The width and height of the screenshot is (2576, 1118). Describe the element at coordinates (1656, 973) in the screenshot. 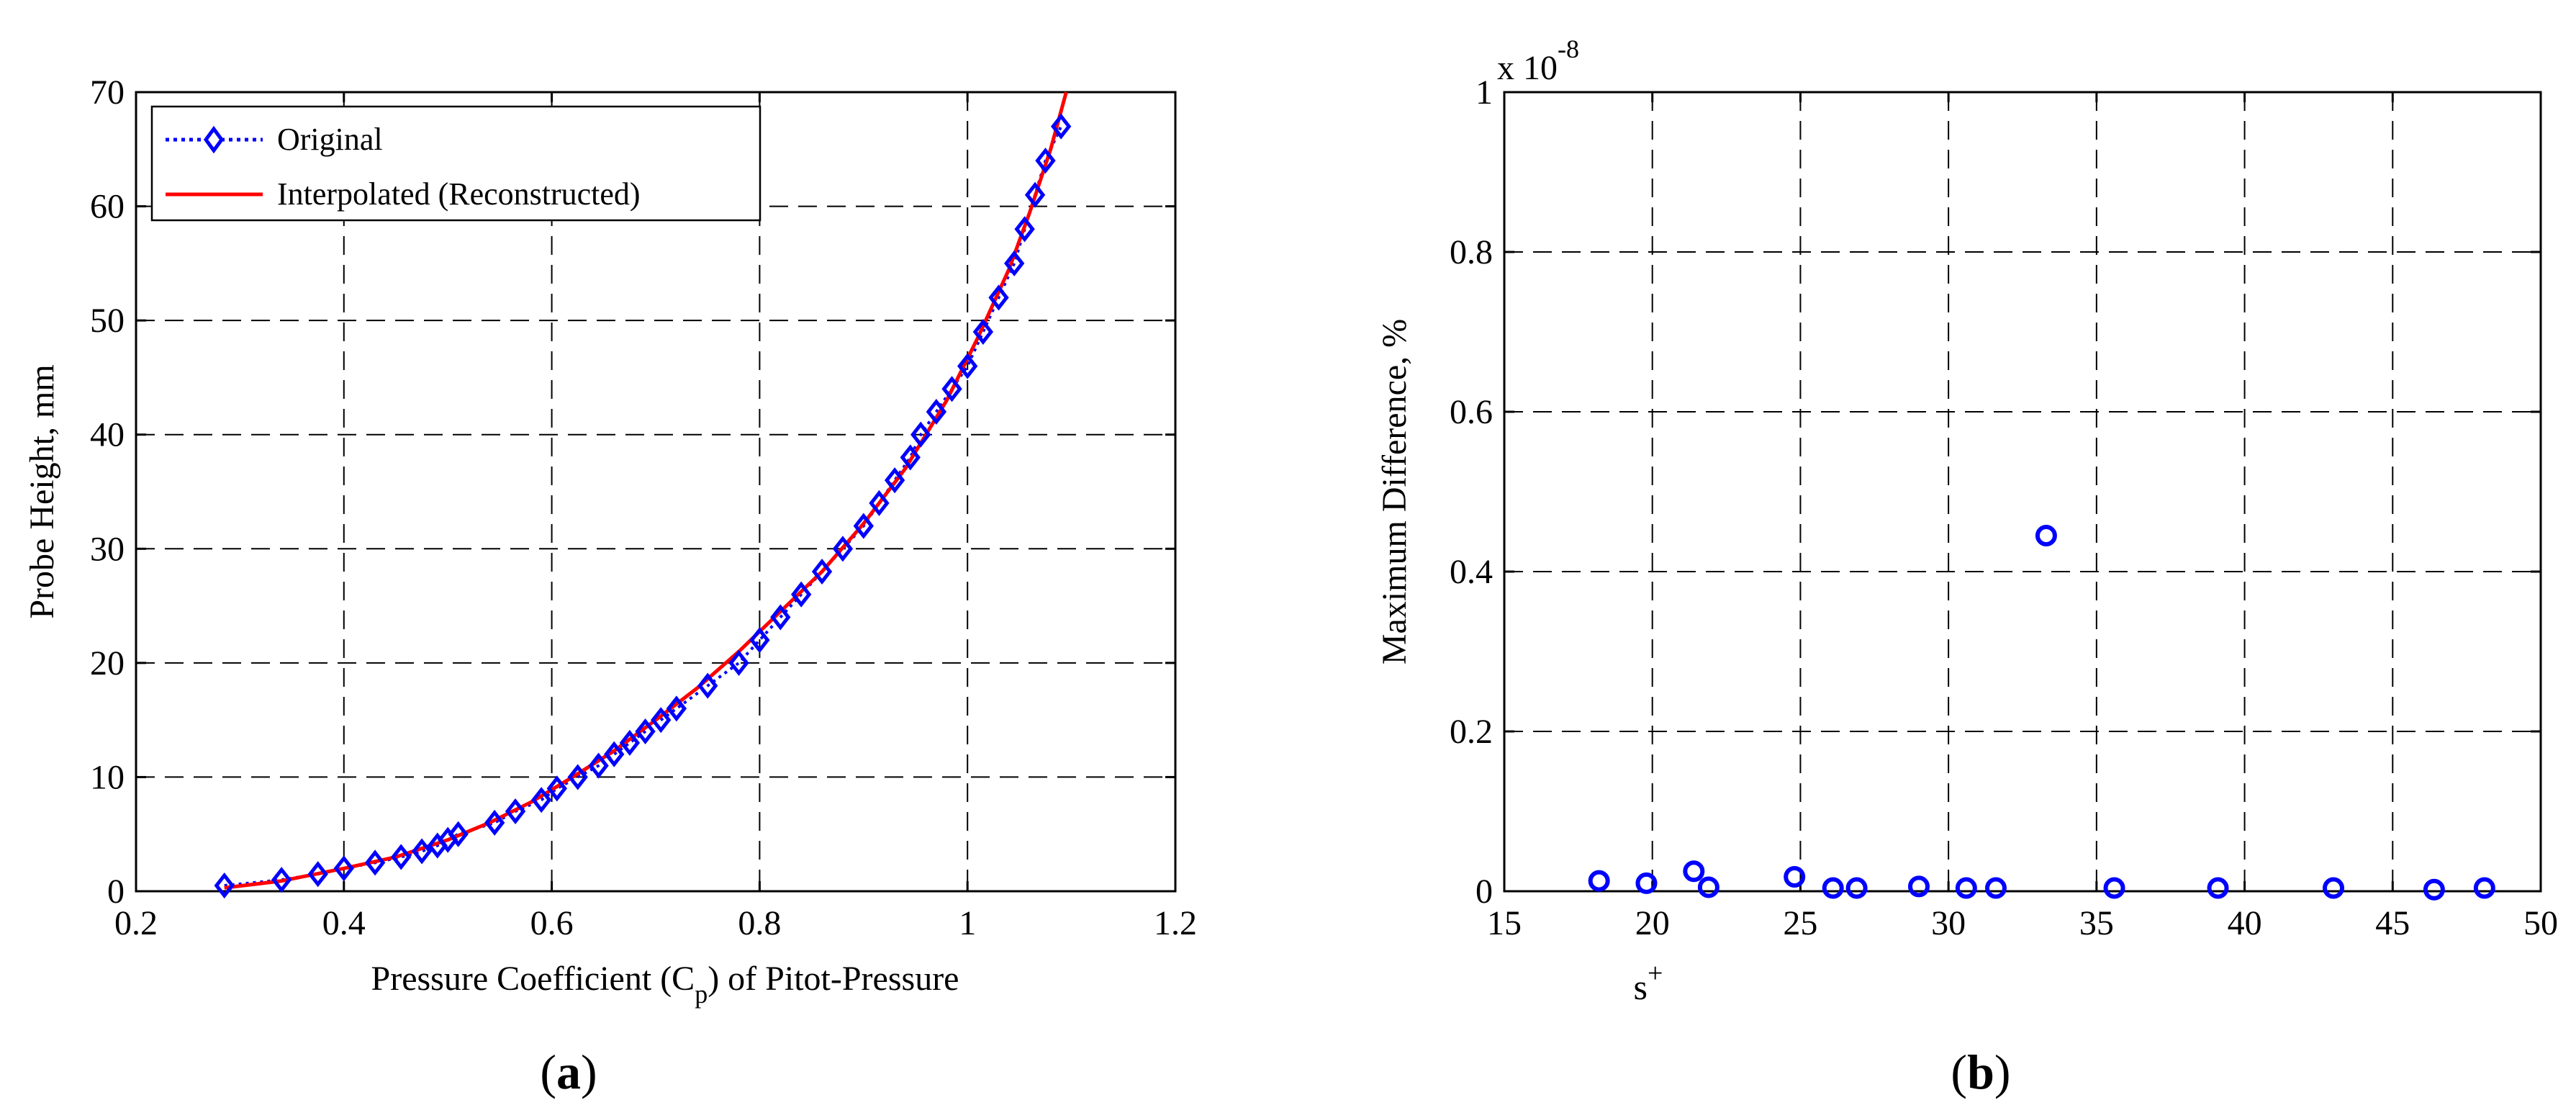

I see `x-label-superscript: +` at that location.